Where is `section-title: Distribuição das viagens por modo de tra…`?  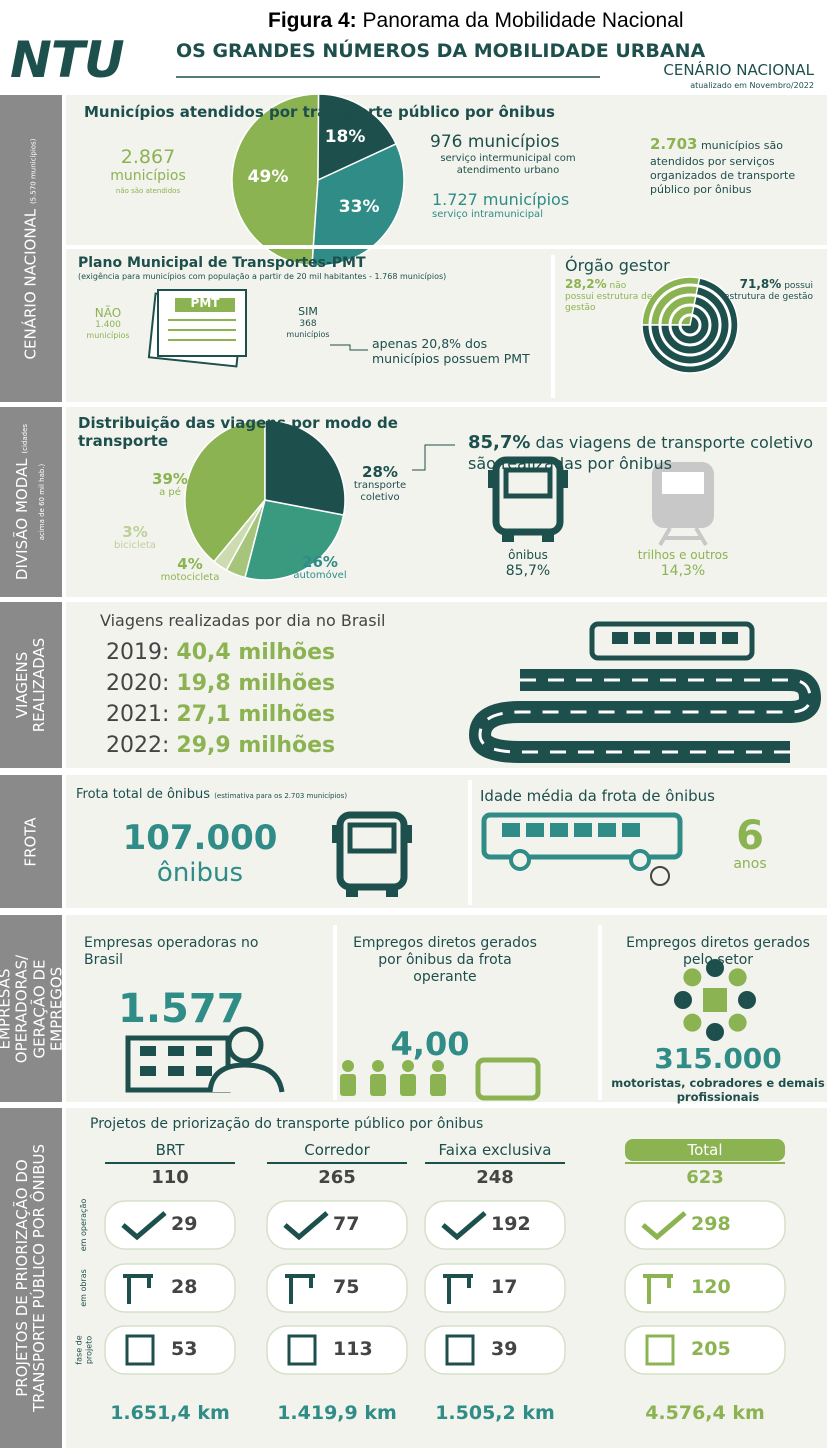
section-title: Distribuição das viagens por modo de tra… is located at coordinates (238, 432).